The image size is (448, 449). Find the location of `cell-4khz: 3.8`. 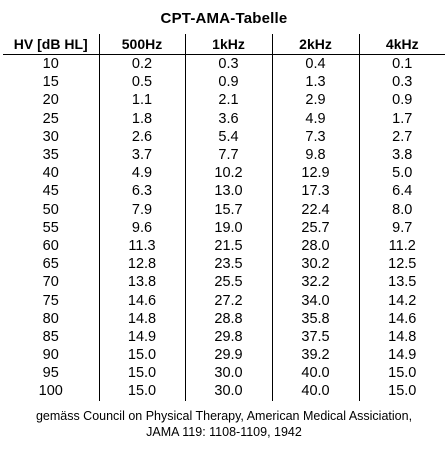

cell-4khz: 3.8 is located at coordinates (401, 155).